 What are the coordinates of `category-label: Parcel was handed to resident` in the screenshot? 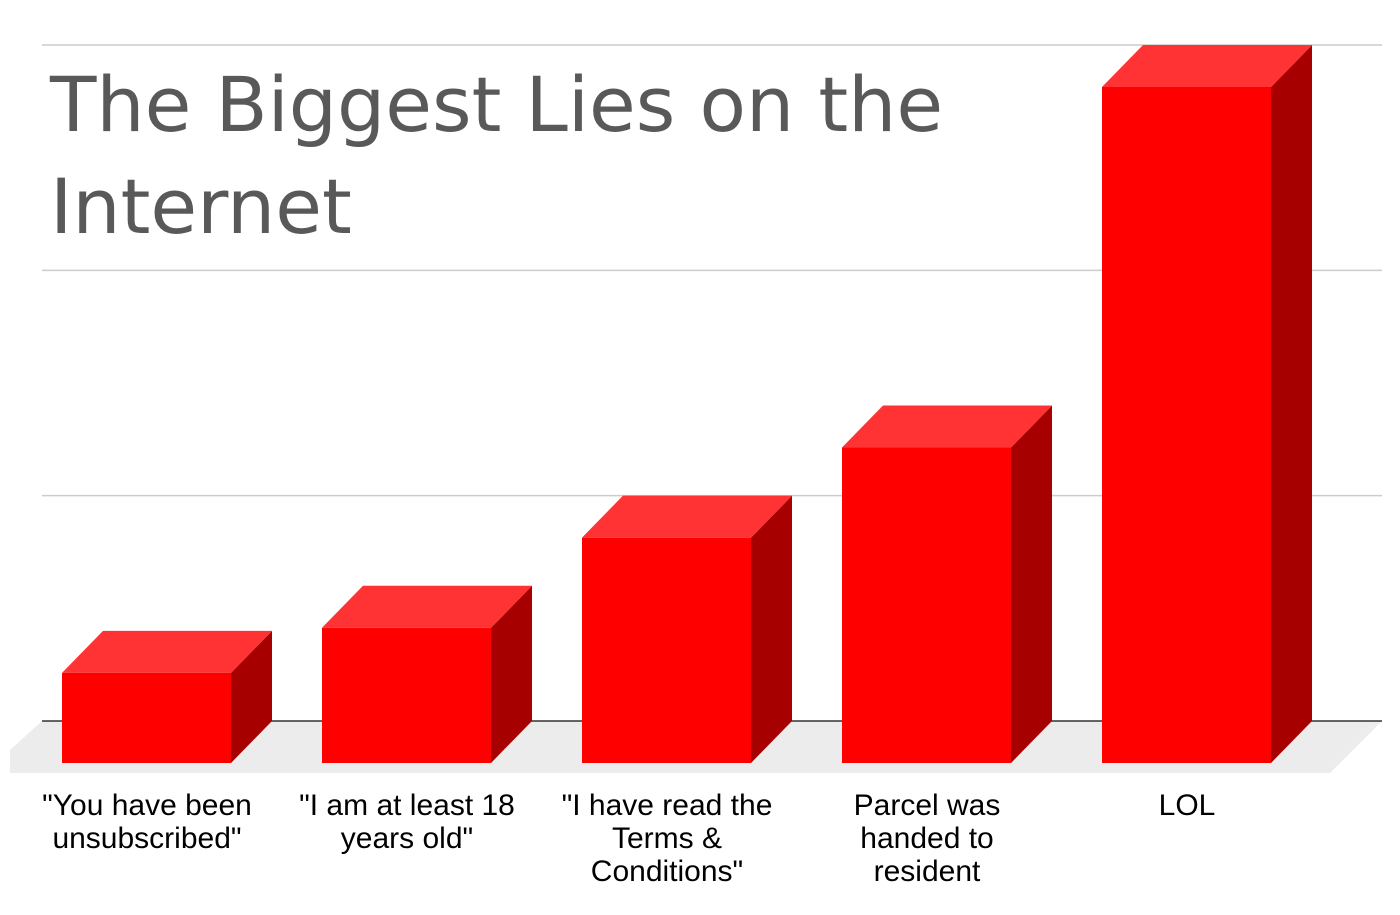 It's located at (927, 838).